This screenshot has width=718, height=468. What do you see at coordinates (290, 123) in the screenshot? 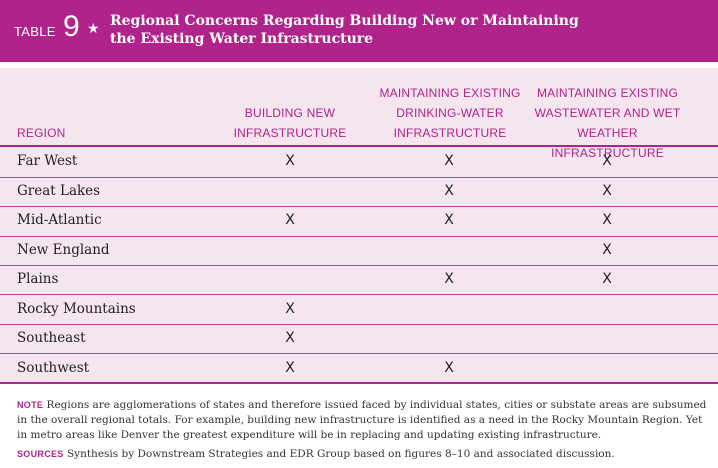
I see `header-building-new: BUILDING NEW INFRASTRUCTURE` at bounding box center [290, 123].